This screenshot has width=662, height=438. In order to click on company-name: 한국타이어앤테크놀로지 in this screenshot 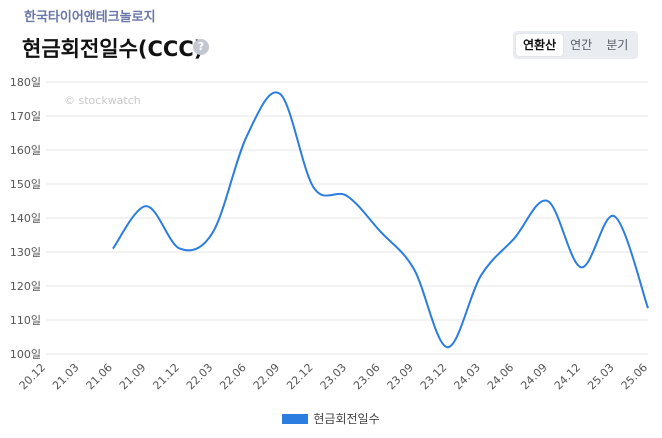, I will do `click(90, 17)`.